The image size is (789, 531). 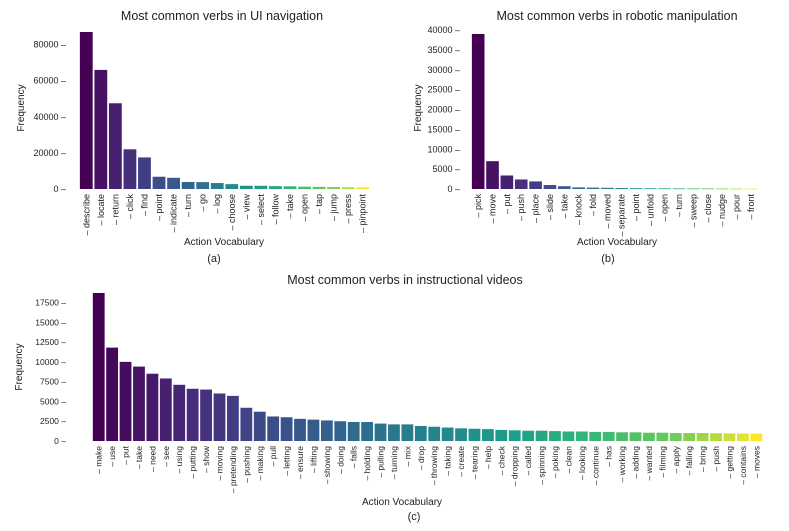 What do you see at coordinates (708, 208) in the screenshot?
I see `x-tick-label: – close` at bounding box center [708, 208].